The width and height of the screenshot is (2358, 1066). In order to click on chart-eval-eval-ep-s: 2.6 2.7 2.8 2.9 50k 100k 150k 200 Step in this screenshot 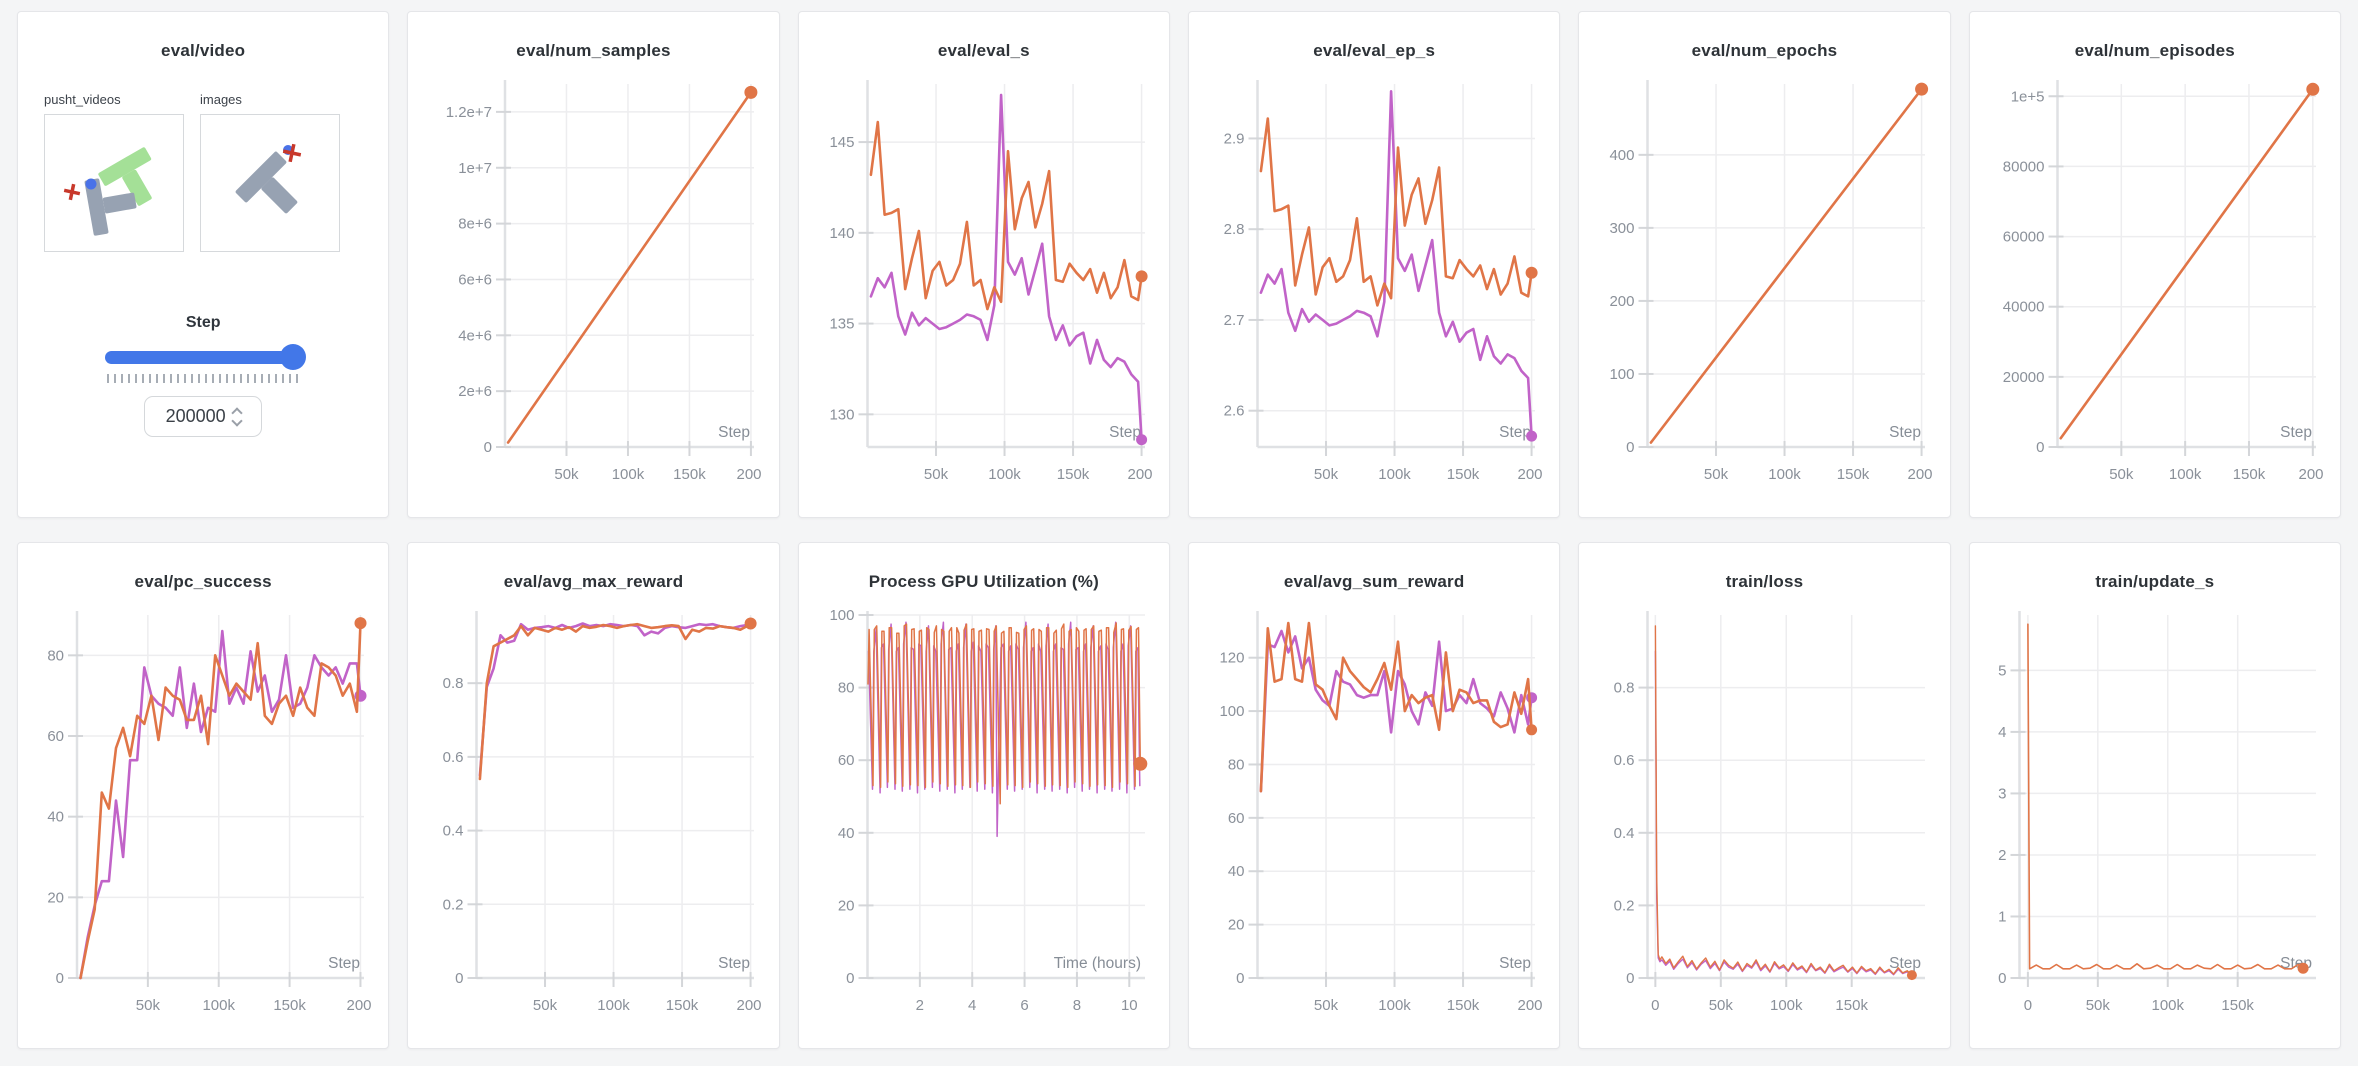, I will do `click(1374, 289)`.